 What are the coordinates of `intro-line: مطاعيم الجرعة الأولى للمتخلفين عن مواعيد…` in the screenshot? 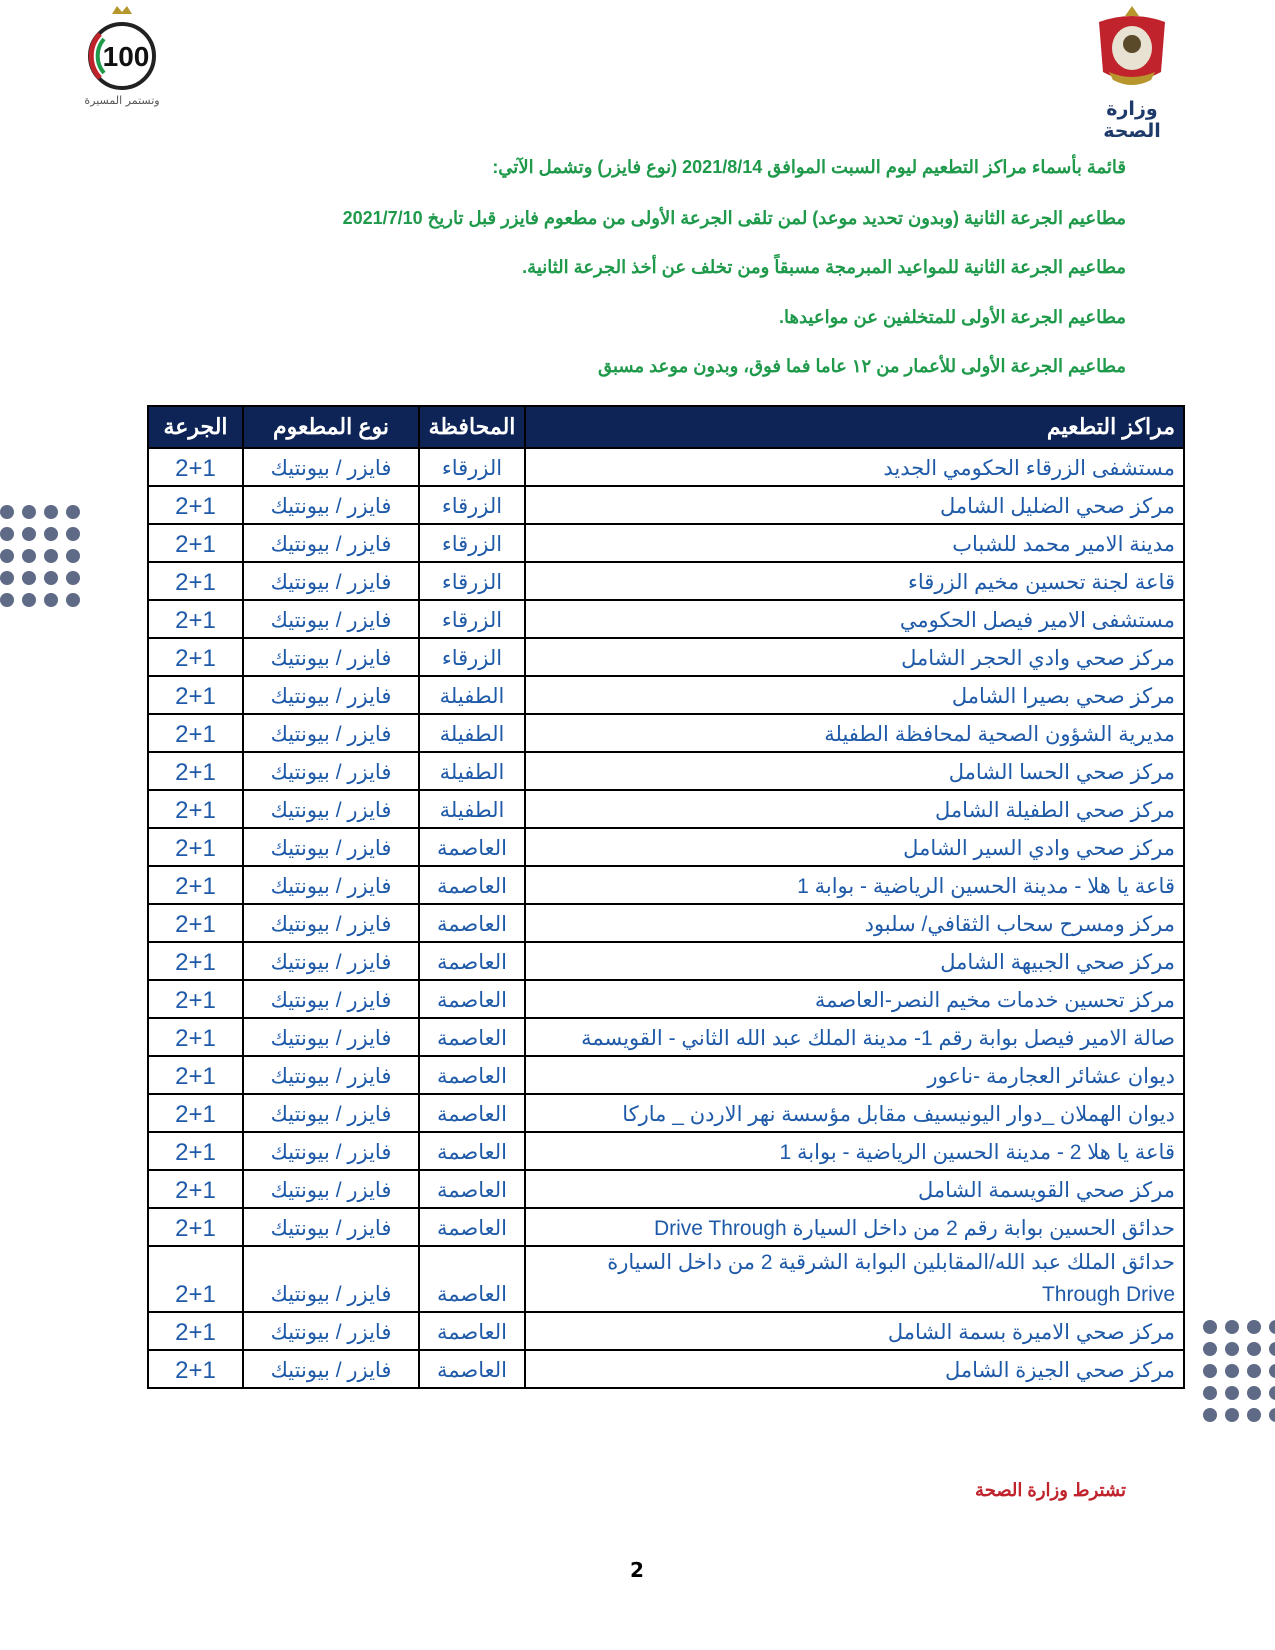 It's located at (952, 317).